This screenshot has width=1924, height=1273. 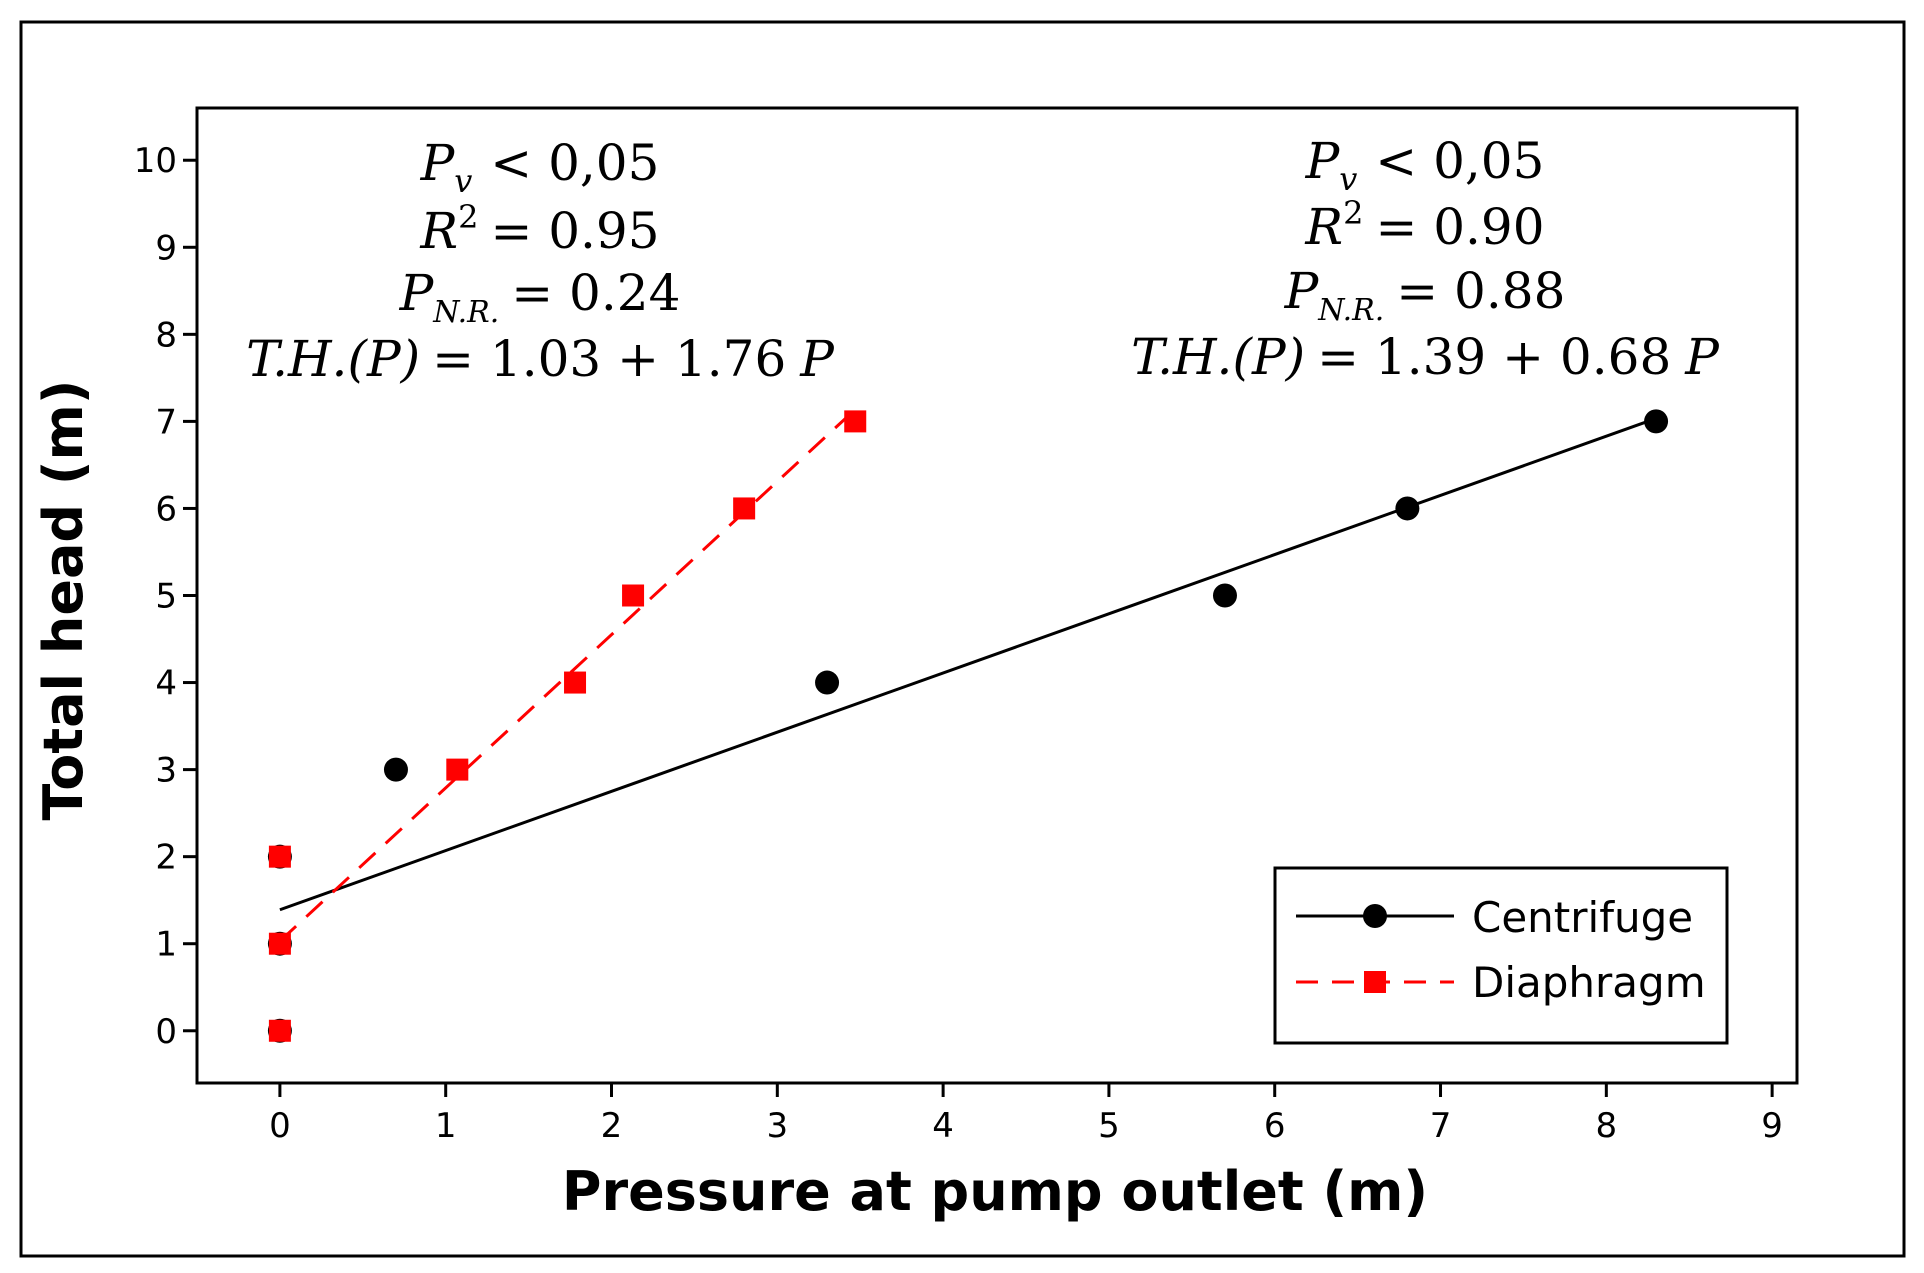 What do you see at coordinates (280, 1126) in the screenshot?
I see `x-tick-label: 0` at bounding box center [280, 1126].